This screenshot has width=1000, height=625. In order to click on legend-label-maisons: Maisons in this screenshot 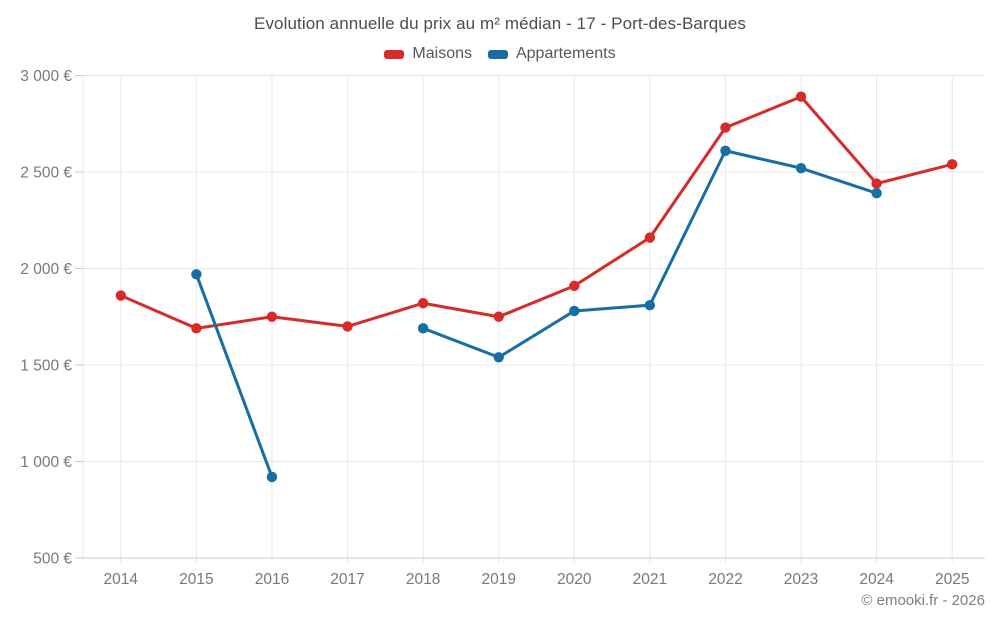, I will do `click(442, 53)`.